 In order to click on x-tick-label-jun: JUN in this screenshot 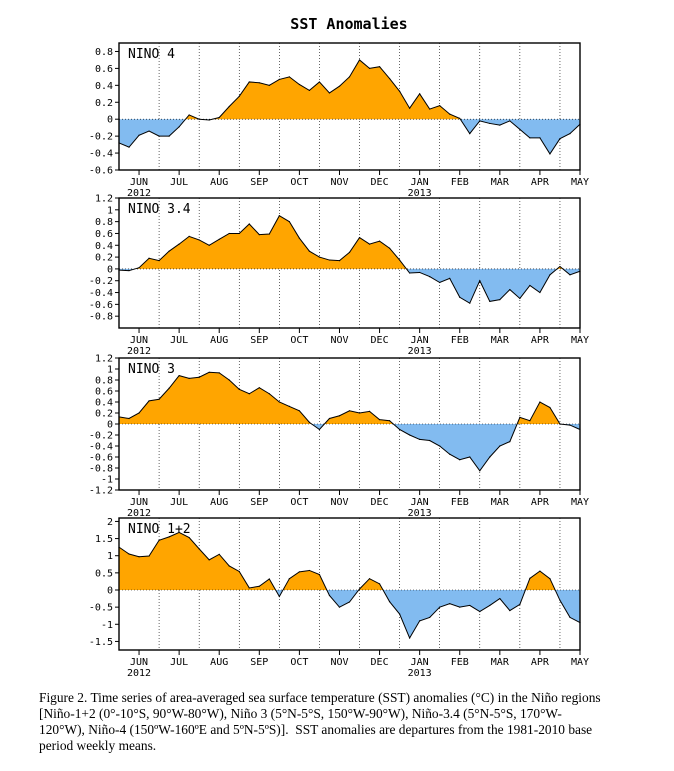, I will do `click(139, 340)`.